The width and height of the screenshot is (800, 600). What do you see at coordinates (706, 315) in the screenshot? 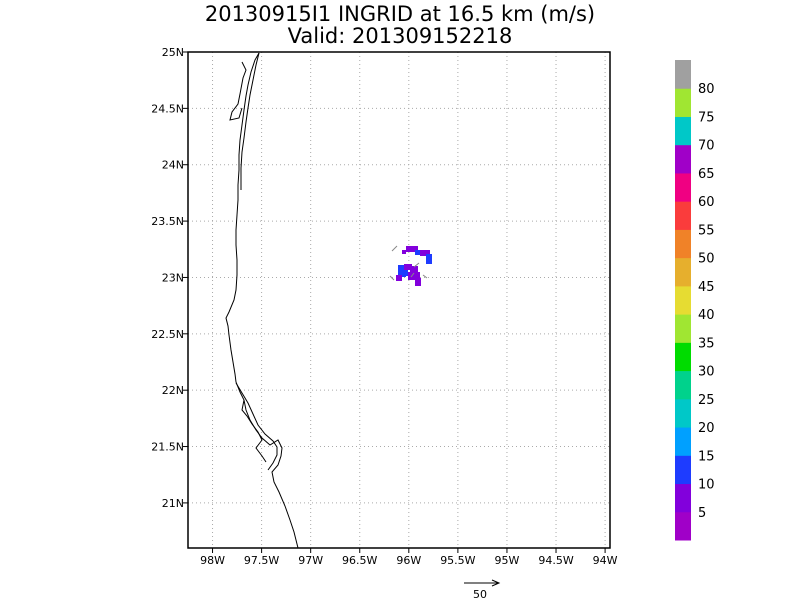
I see `colorbar-label: 40` at bounding box center [706, 315].